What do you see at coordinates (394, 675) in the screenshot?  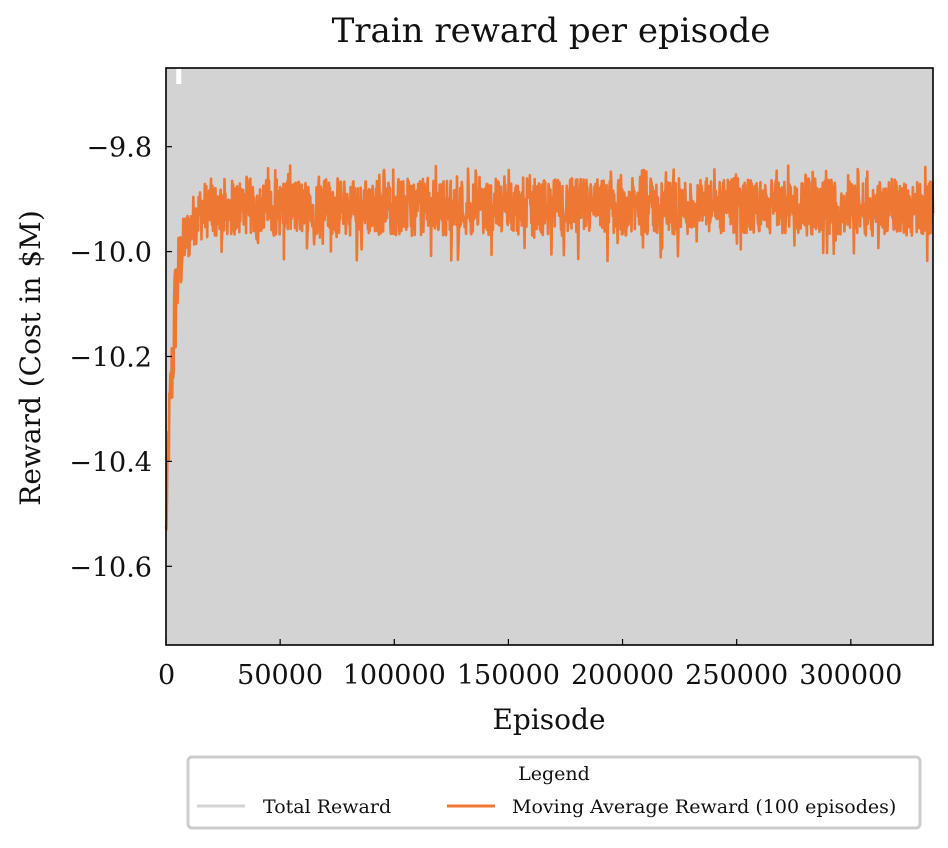 I see `x-tick-label: 100000` at bounding box center [394, 675].